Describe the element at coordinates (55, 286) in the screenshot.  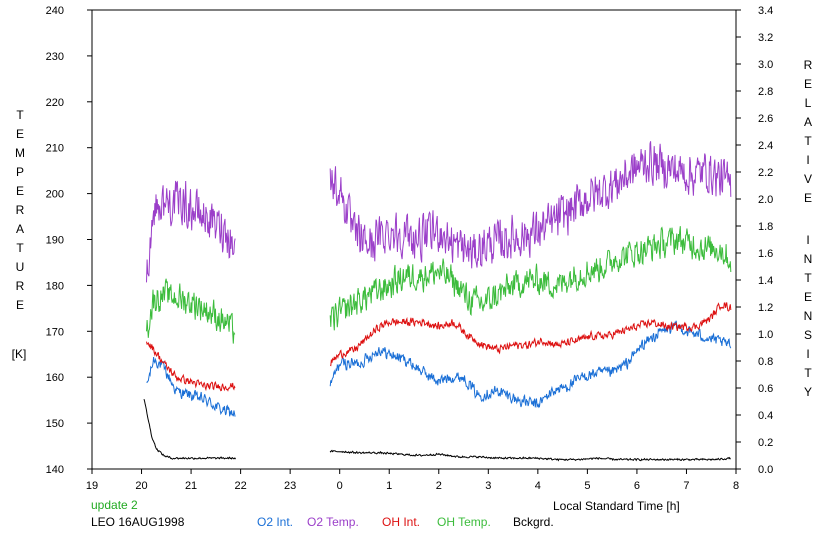
I see `left-tick-label: 180` at that location.